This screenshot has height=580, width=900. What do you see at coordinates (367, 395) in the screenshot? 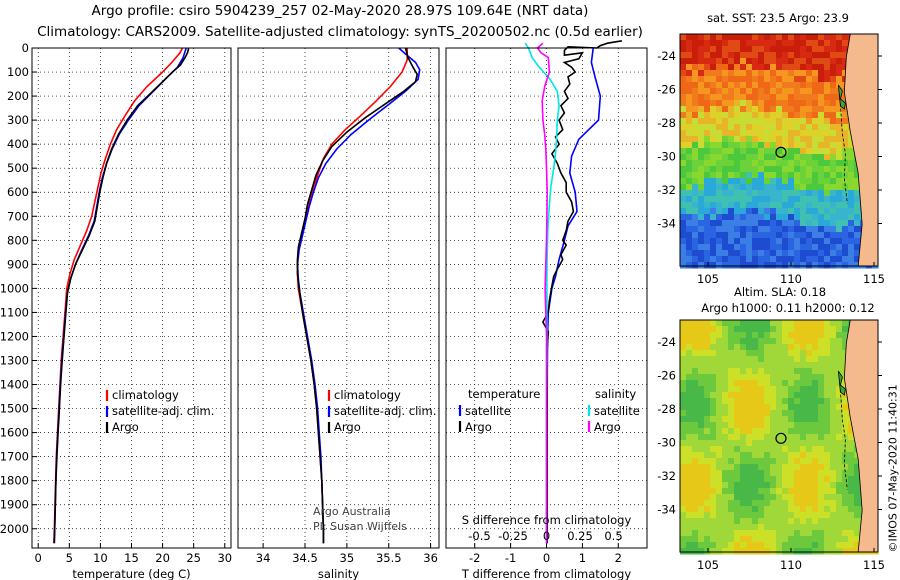
I see `legend-sal-label: climatology` at bounding box center [367, 395].